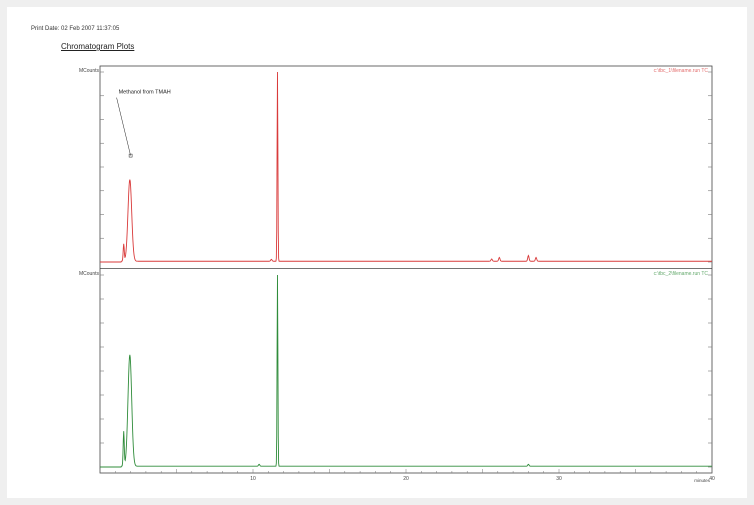 This screenshot has width=754, height=505. What do you see at coordinates (253, 479) in the screenshot?
I see `x-tick-label: 10` at bounding box center [253, 479].